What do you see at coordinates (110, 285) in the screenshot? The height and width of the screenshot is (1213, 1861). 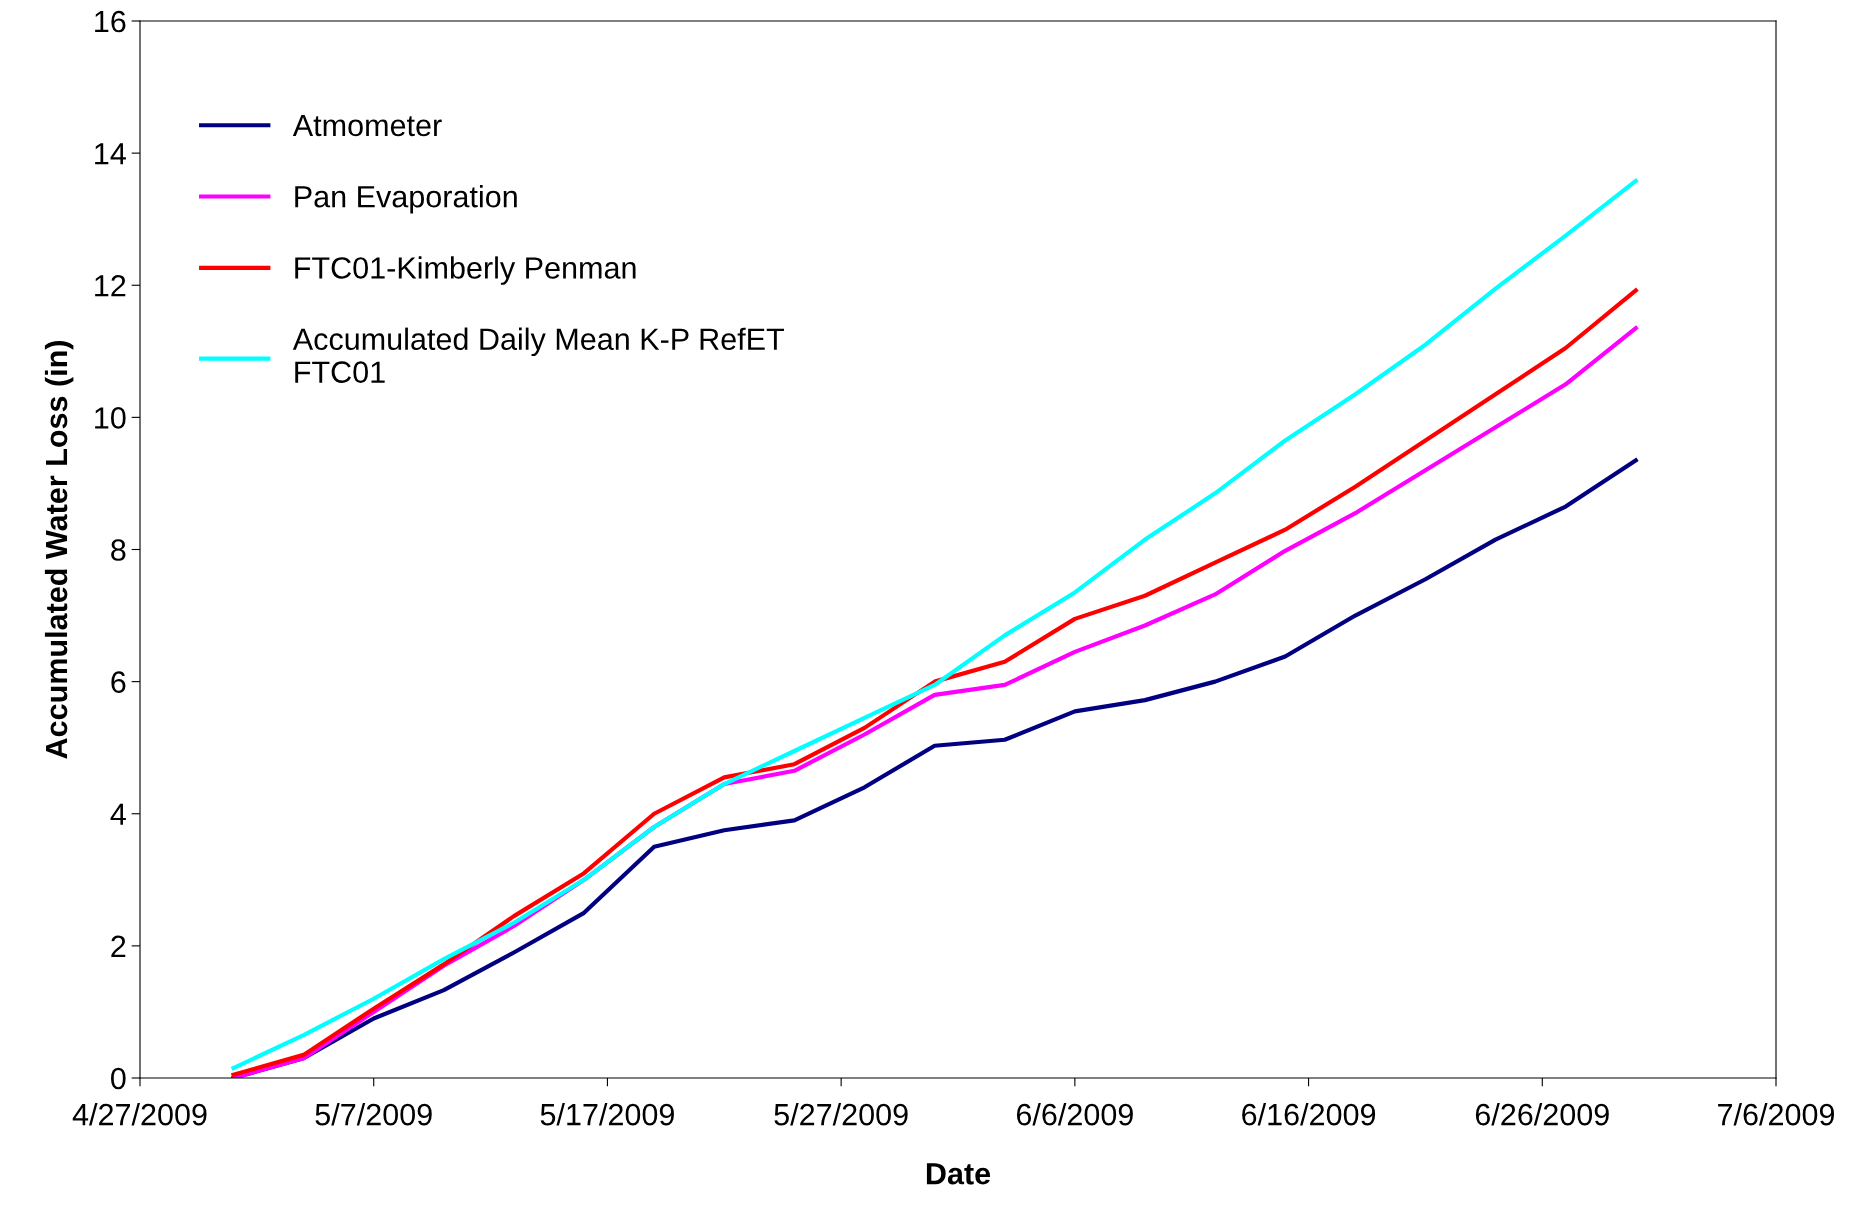 I see `y-tick-label: 12` at bounding box center [110, 285].